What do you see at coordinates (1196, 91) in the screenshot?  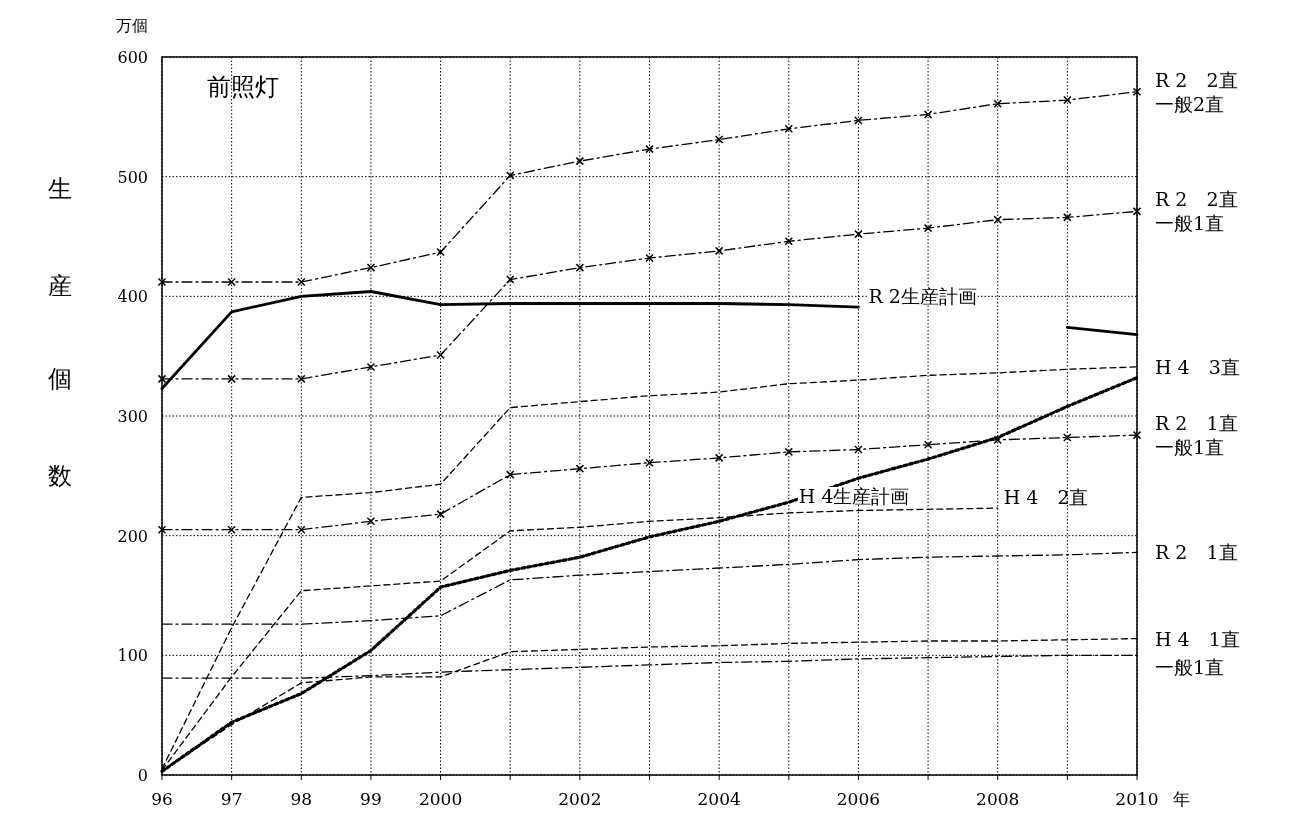 I see `series-label: R 2 2直一般2直` at bounding box center [1196, 91].